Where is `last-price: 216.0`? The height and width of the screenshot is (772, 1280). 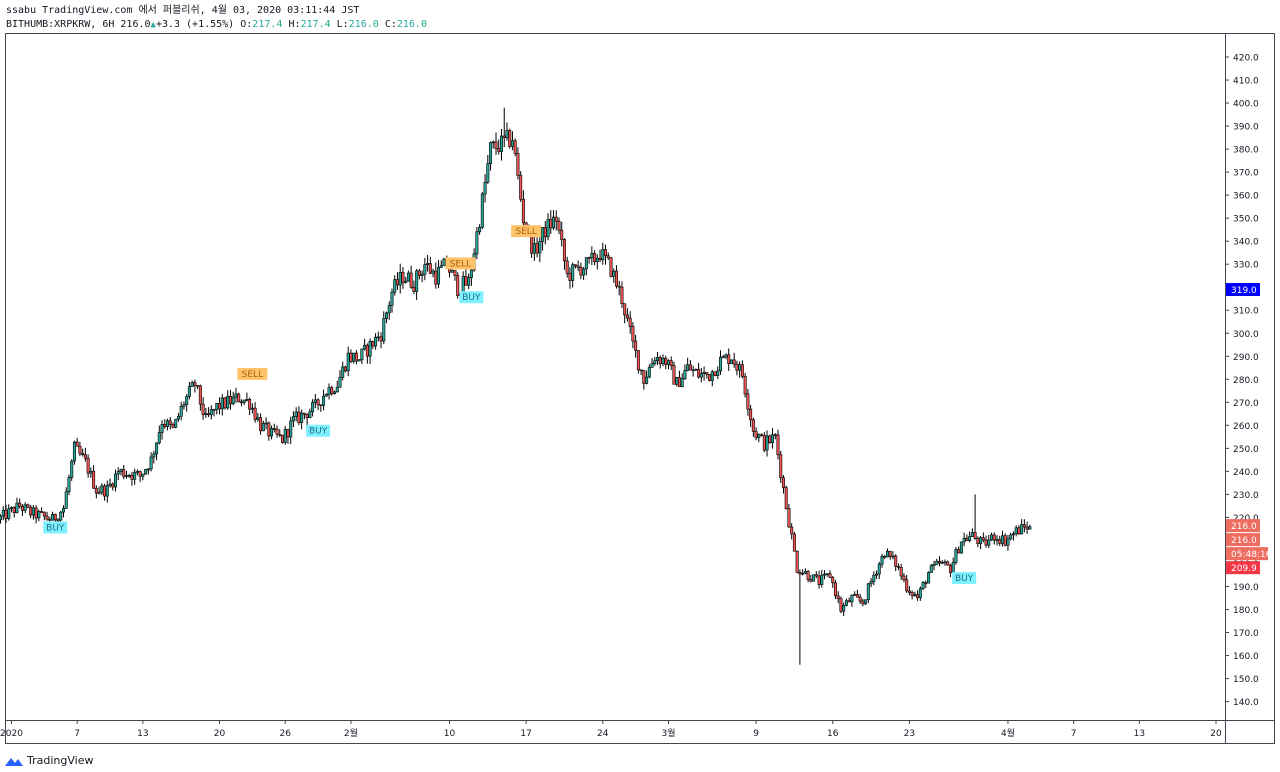
last-price: 216.0 is located at coordinates (135, 24).